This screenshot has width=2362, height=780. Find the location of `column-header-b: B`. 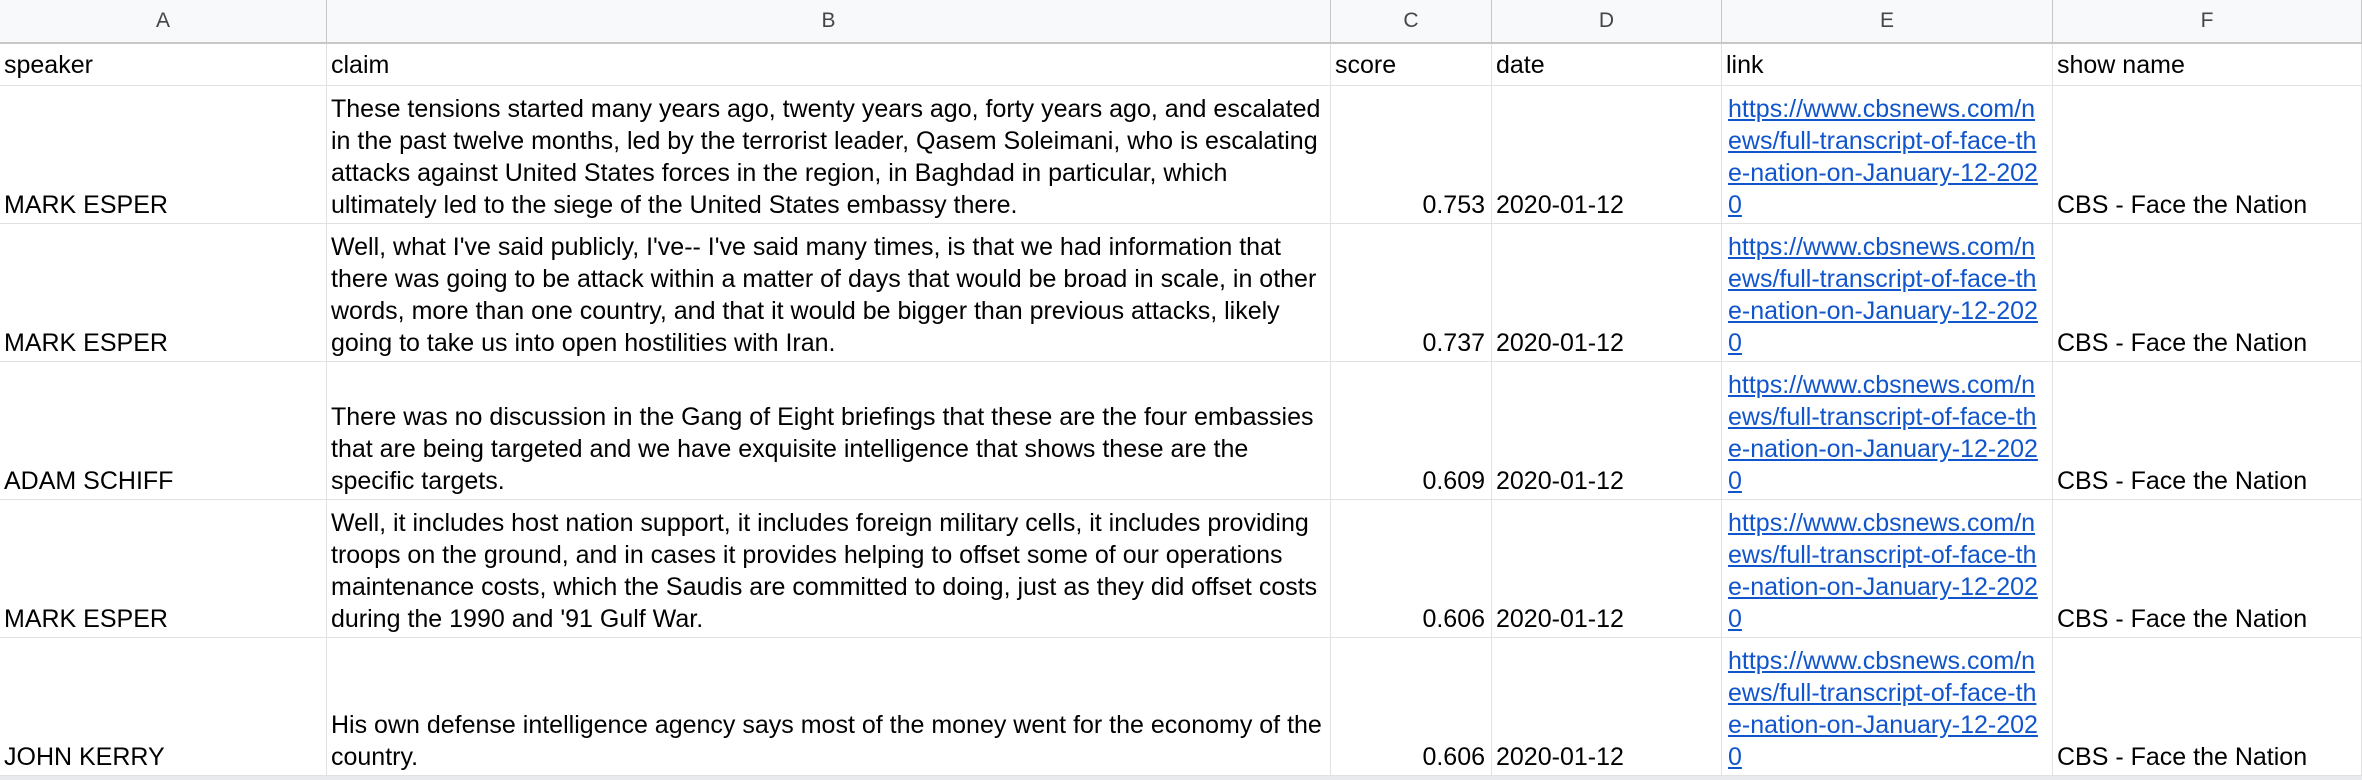

column-header-b: B is located at coordinates (829, 22).